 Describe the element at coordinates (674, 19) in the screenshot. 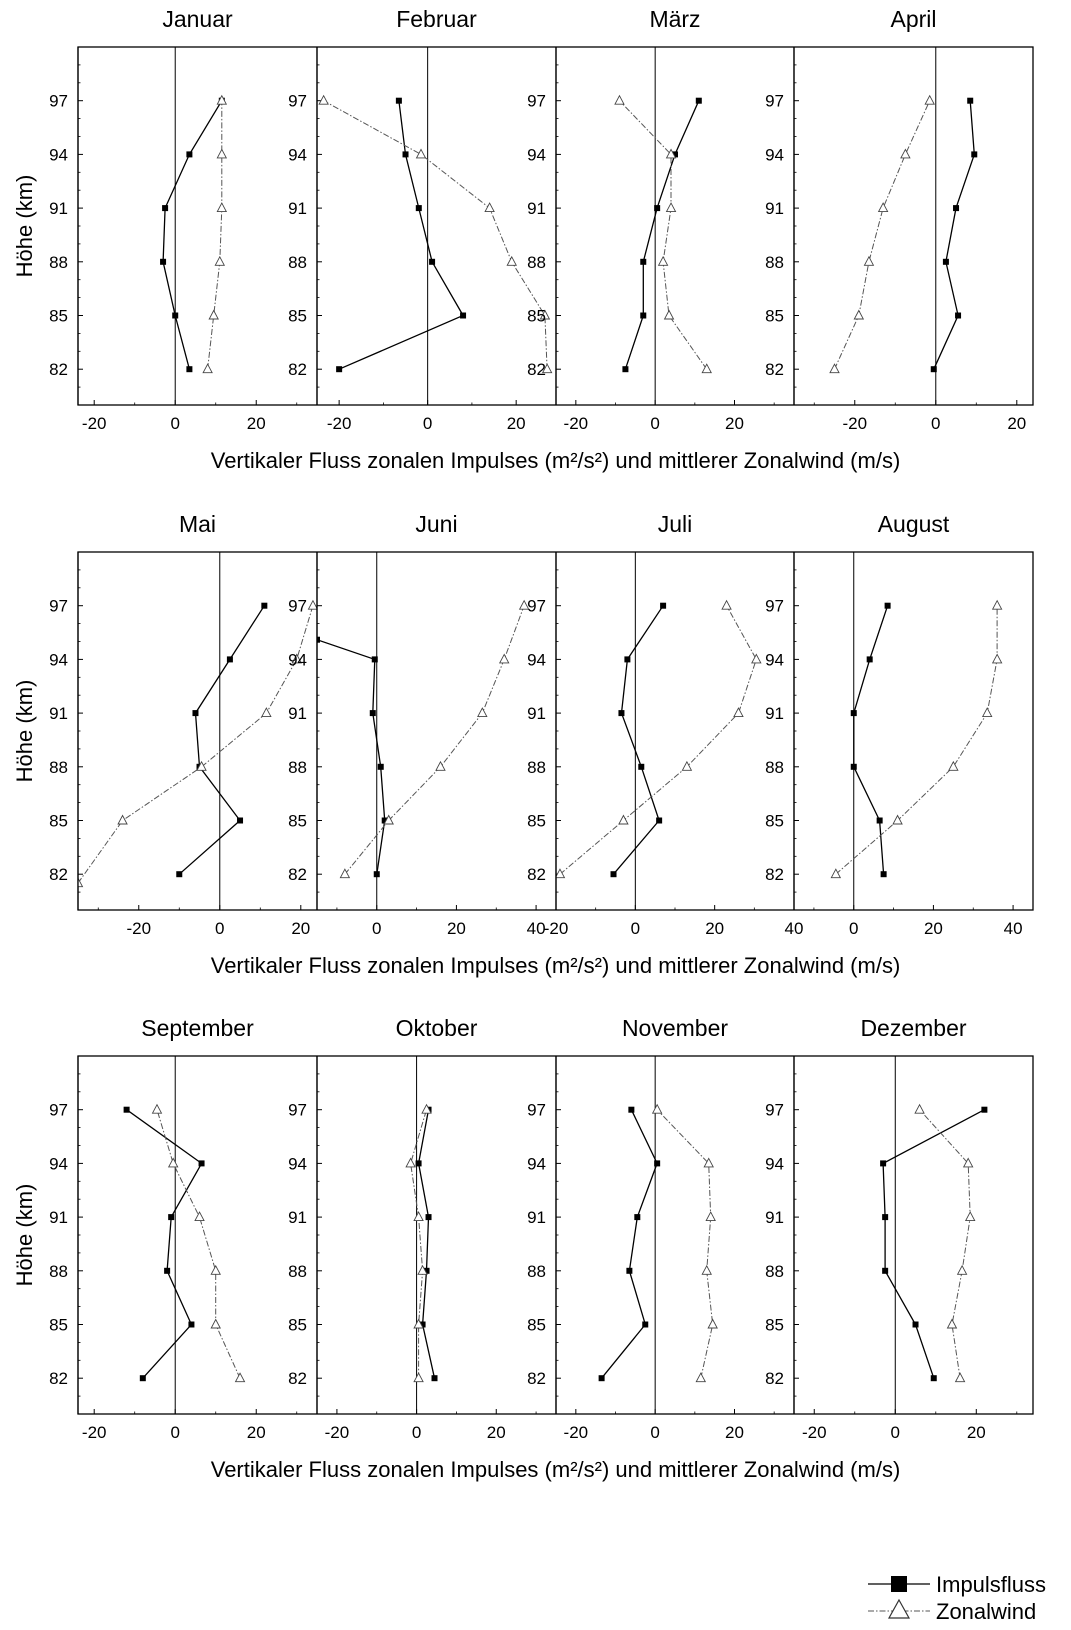

I see `panel-title: März` at that location.